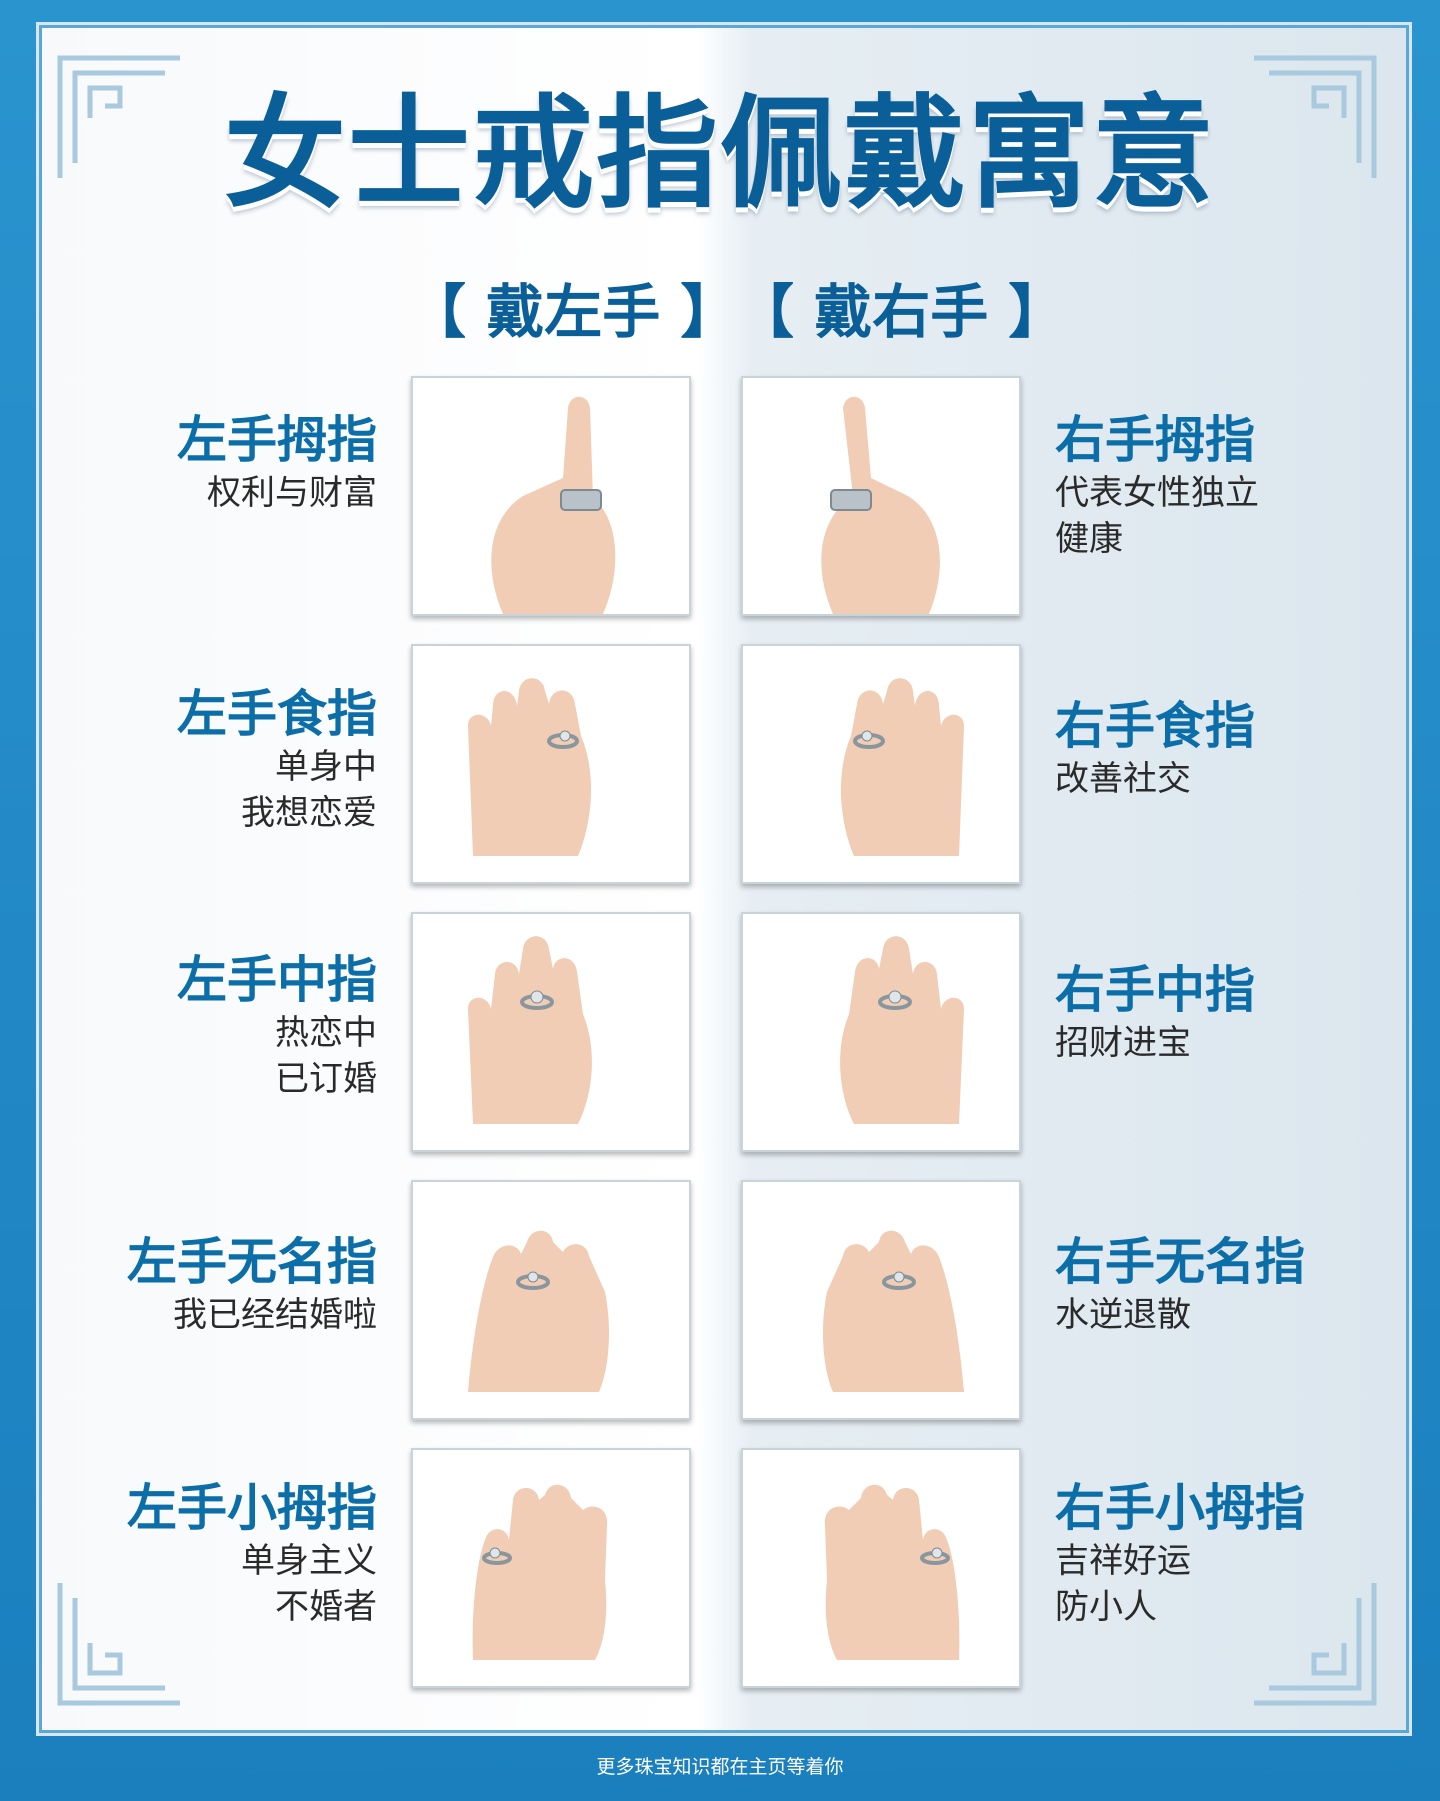 This screenshot has height=1801, width=1440. I want to click on column-heading-left-hand: 【 戴左手 】, so click(573, 312).